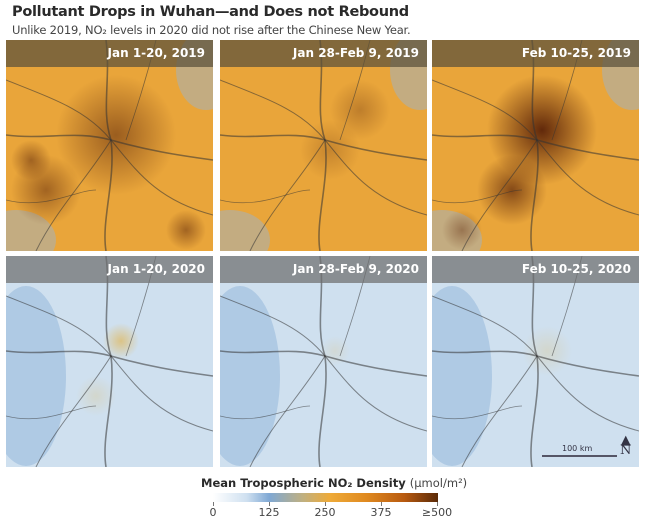 The image size is (649, 525). Describe the element at coordinates (437, 512) in the screenshot. I see `legend-tick-label: ≥500` at that location.